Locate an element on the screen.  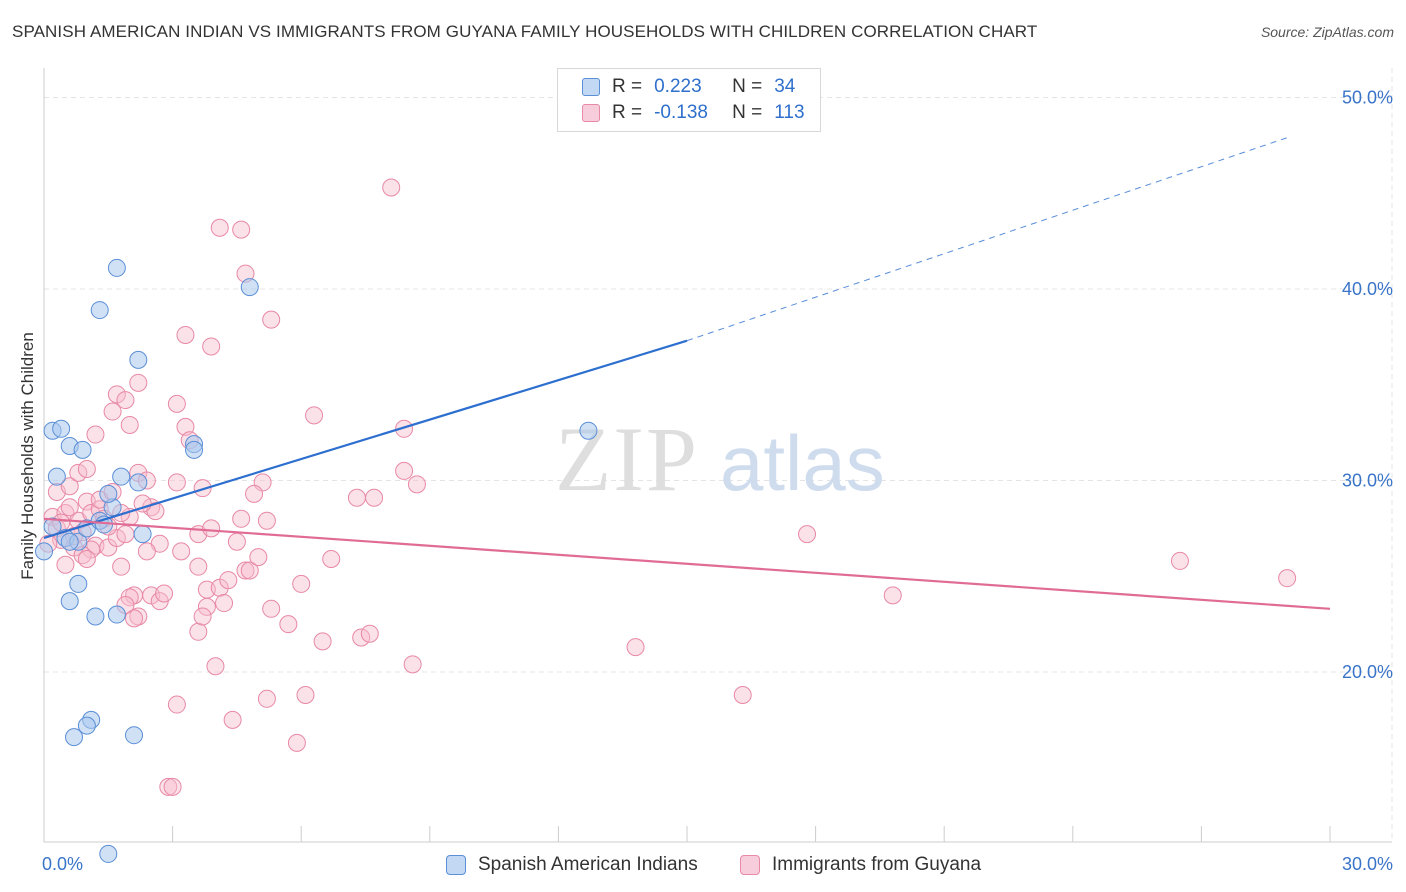
source-label: Source: ZipAtlas.com is located at coordinates (1327, 32).